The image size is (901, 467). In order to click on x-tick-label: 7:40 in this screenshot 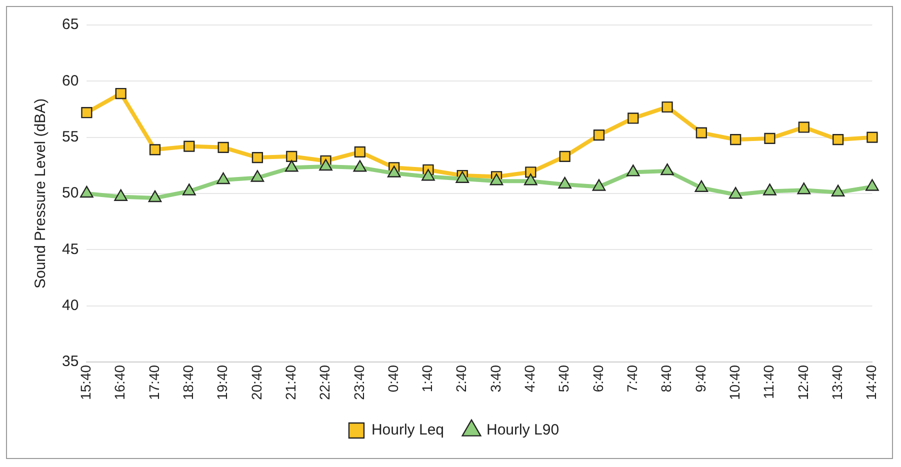, I will do `click(632, 378)`.